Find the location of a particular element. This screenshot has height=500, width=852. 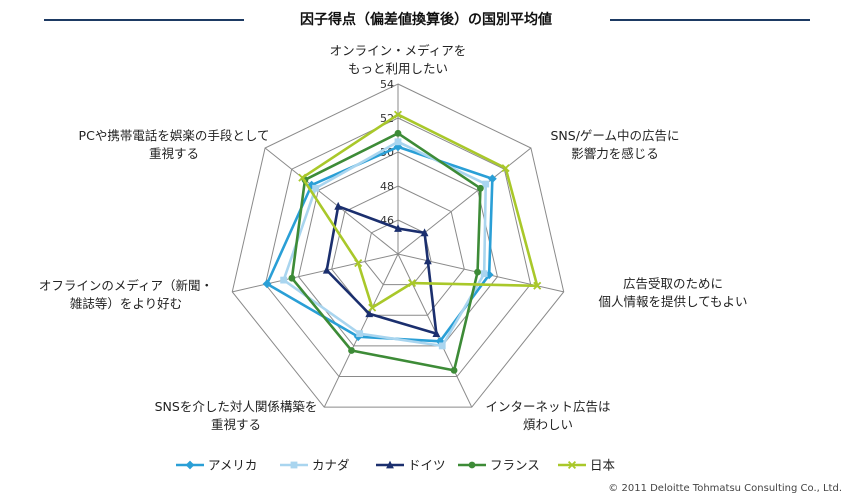

axis-label: SNS/ゲーム中の広告に影響力を感じる is located at coordinates (614, 144).